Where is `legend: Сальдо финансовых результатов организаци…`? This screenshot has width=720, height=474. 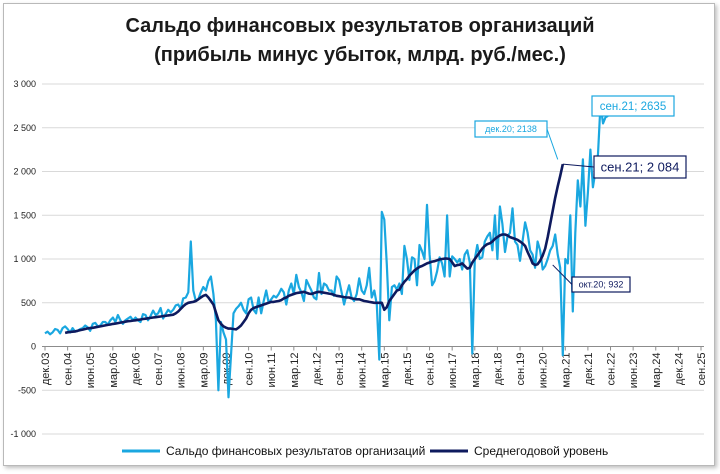
legend: Сальдо финансовых результатов организаци… is located at coordinates (365, 451).